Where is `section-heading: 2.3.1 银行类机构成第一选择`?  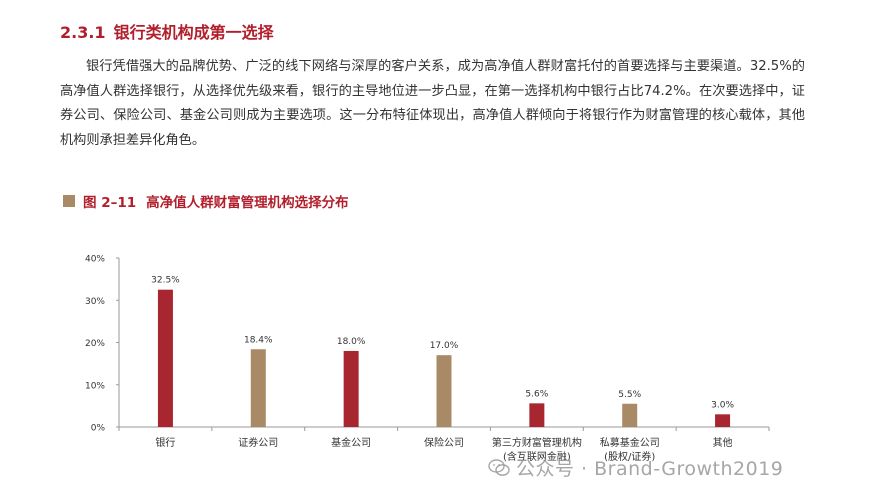
section-heading: 2.3.1 银行类机构成第一选择 is located at coordinates (167, 31).